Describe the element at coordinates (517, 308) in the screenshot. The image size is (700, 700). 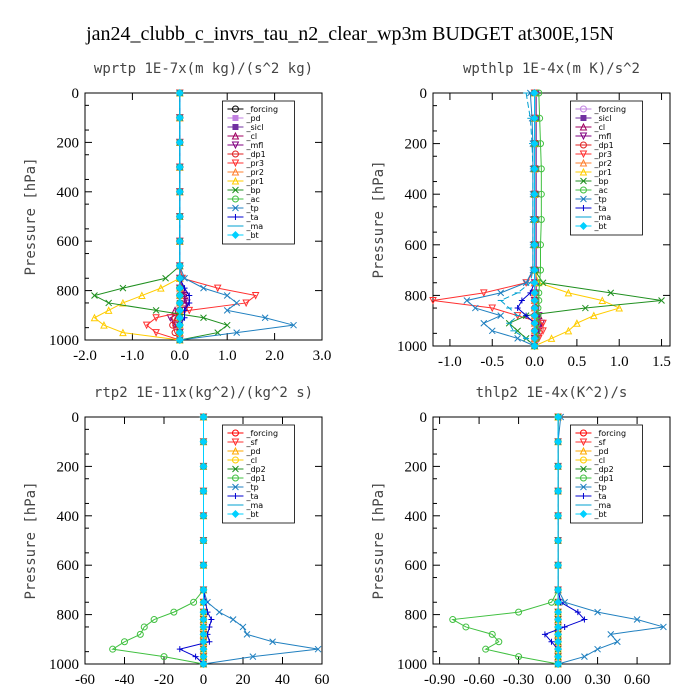
I see `series-point-ta` at that location.